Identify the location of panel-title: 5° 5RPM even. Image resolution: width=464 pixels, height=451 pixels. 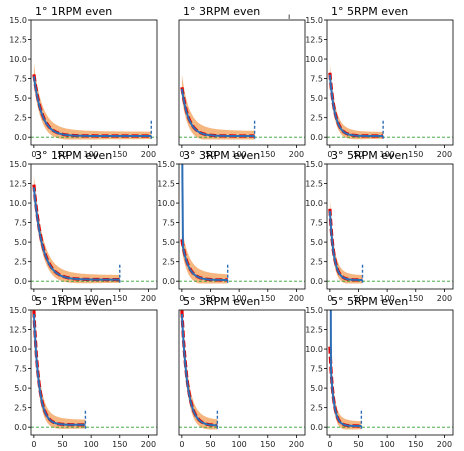
(369, 301).